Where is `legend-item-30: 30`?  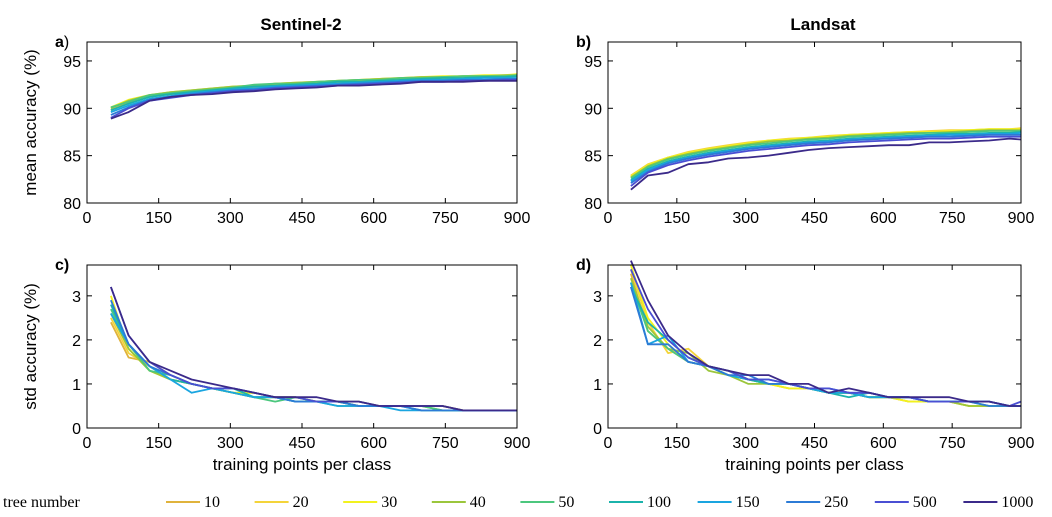 legend-item-30: 30 is located at coordinates (370, 502).